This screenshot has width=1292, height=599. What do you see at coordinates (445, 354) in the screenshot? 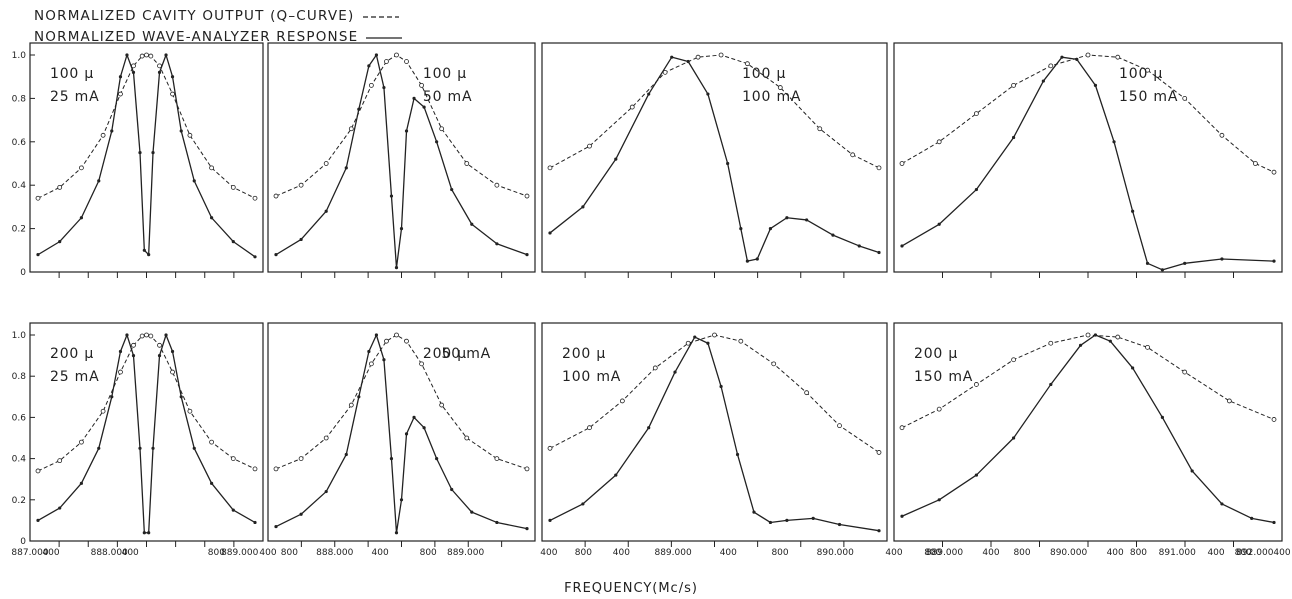
I see `panel-title-beam: 200 μ` at bounding box center [445, 354].